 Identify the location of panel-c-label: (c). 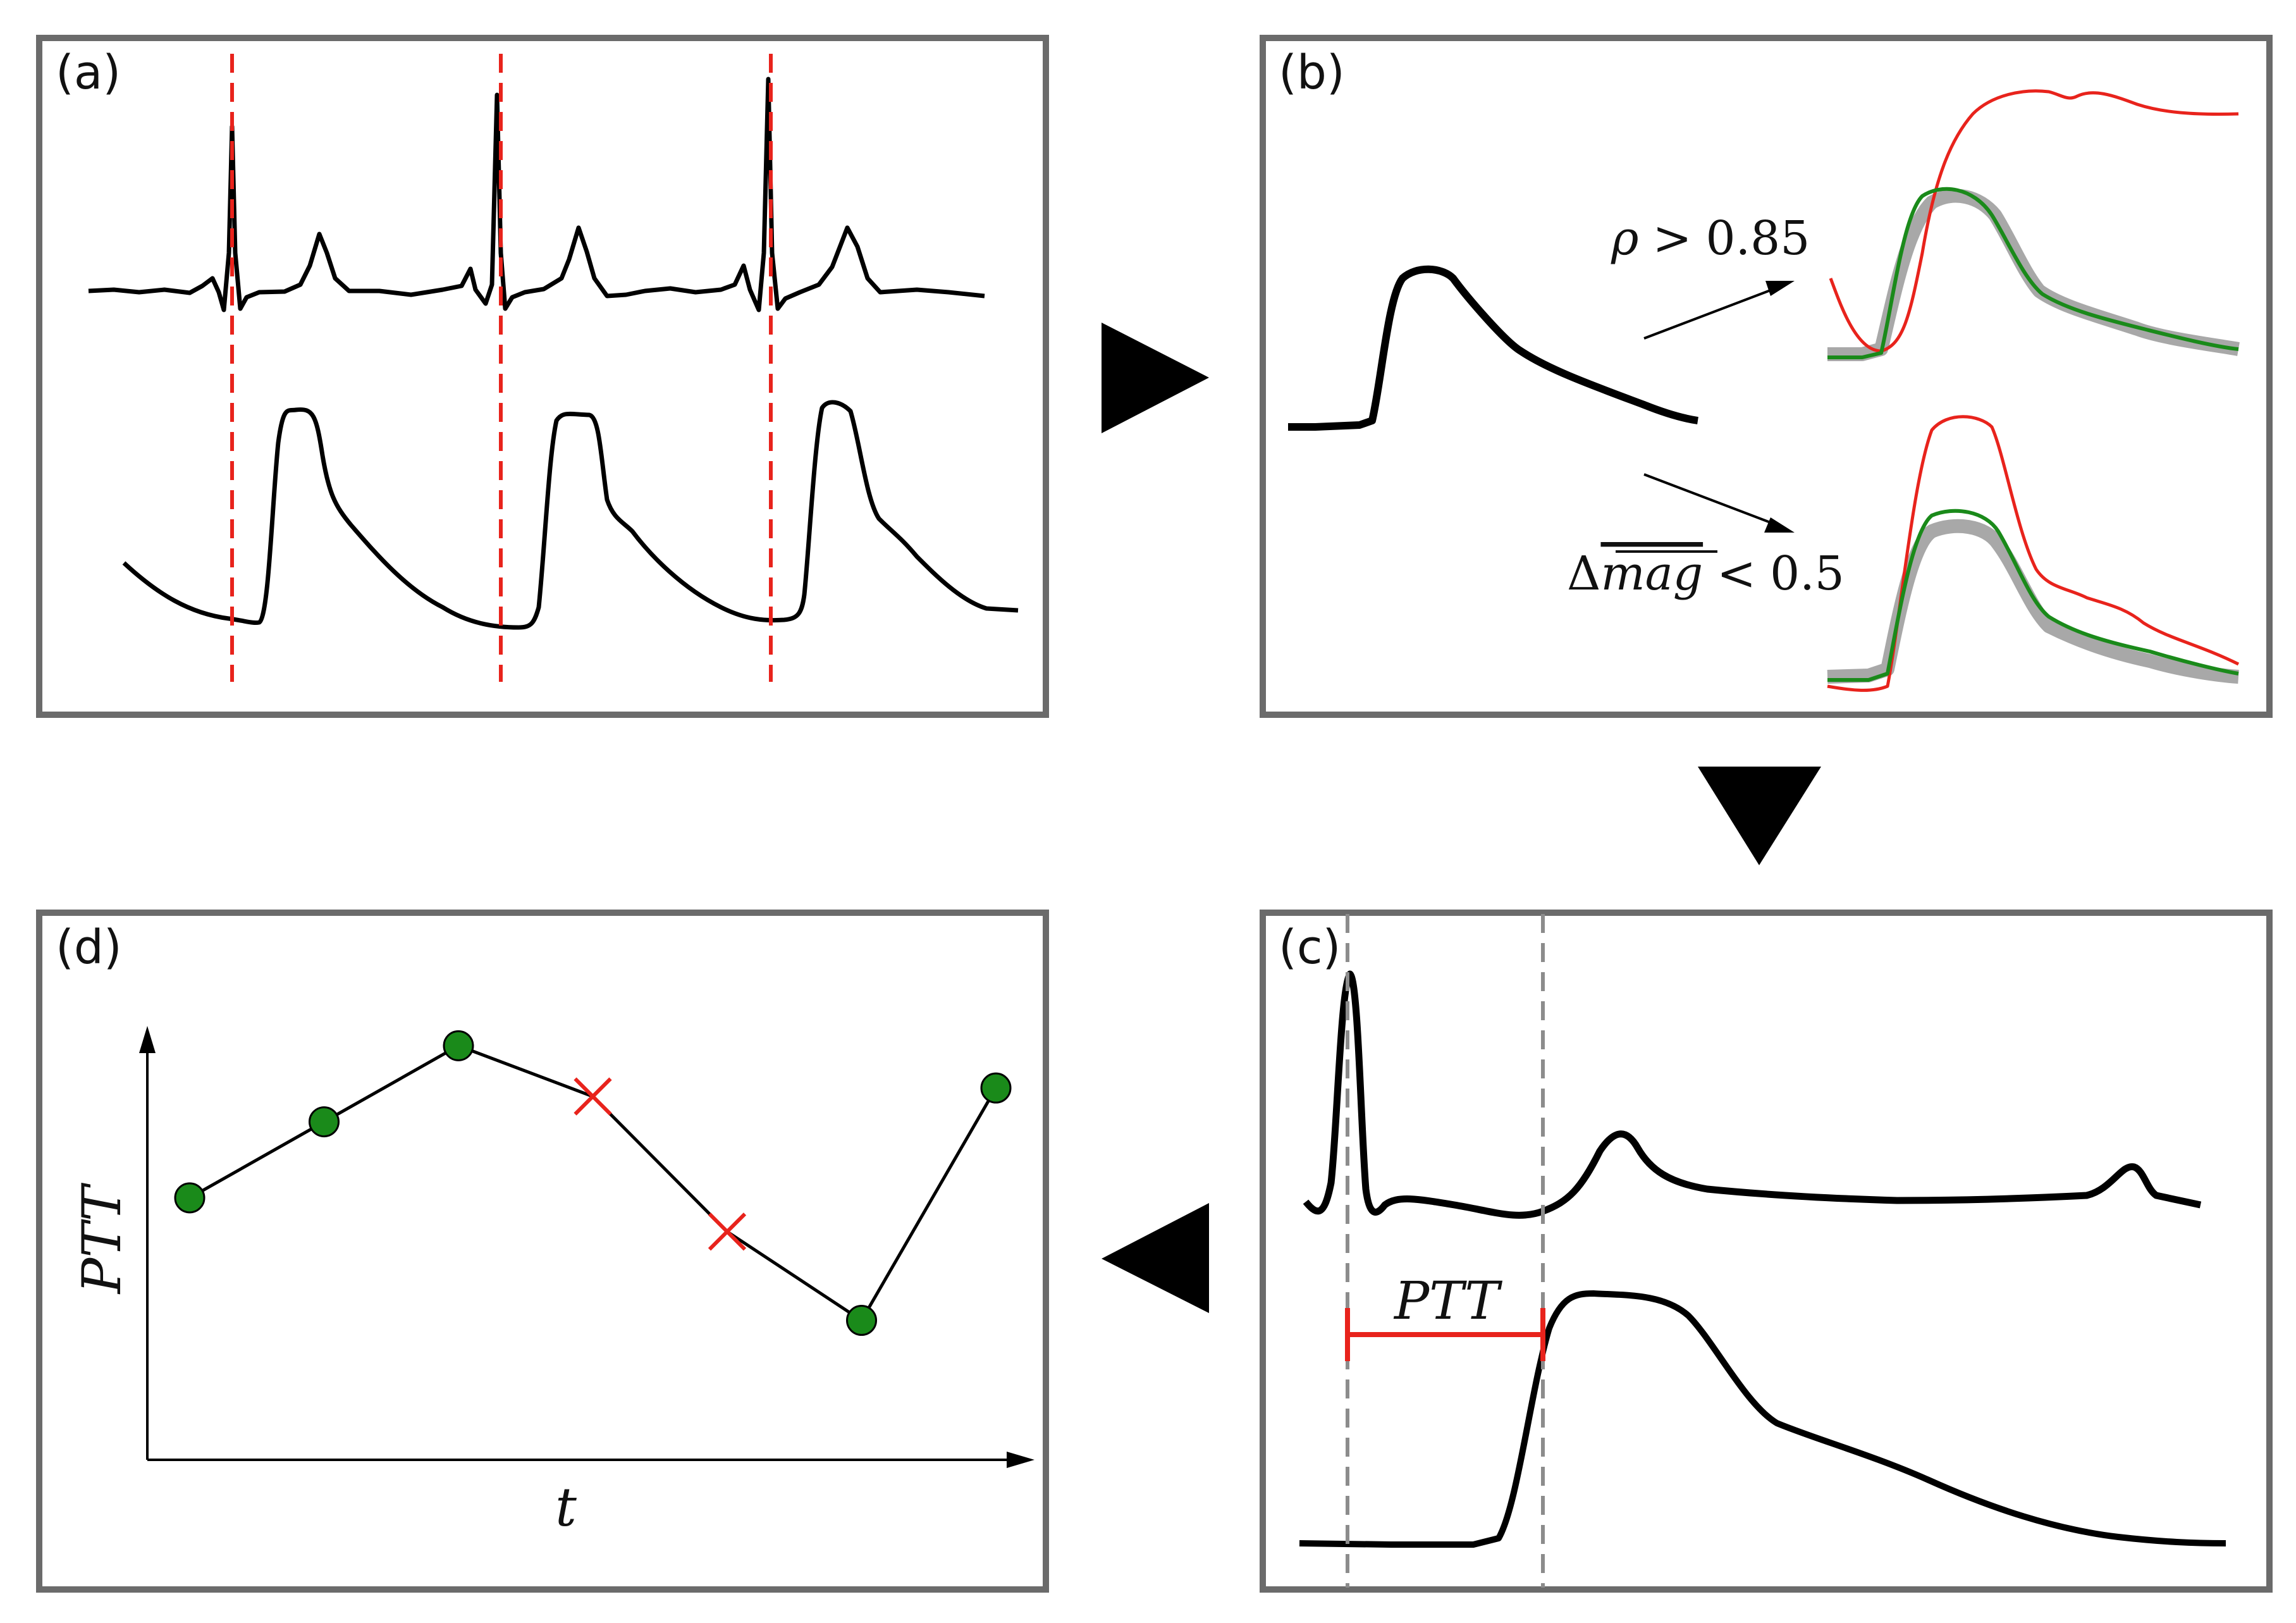
(1310, 948).